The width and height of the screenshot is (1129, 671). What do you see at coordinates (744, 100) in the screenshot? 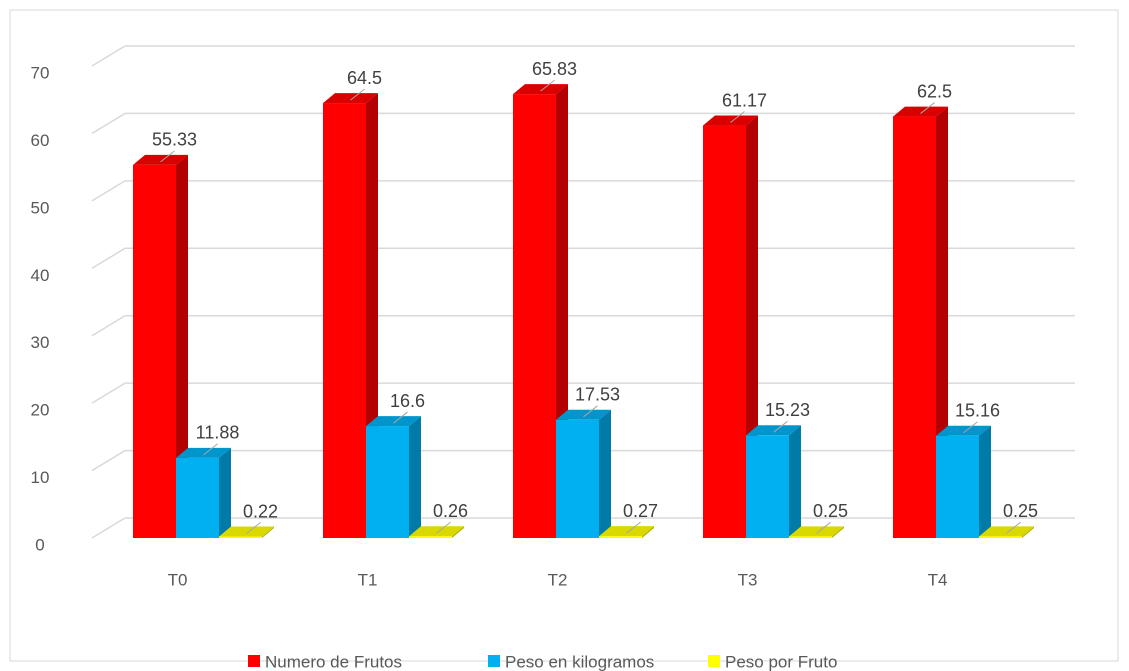
I see `data-label: 61.17` at bounding box center [744, 100].